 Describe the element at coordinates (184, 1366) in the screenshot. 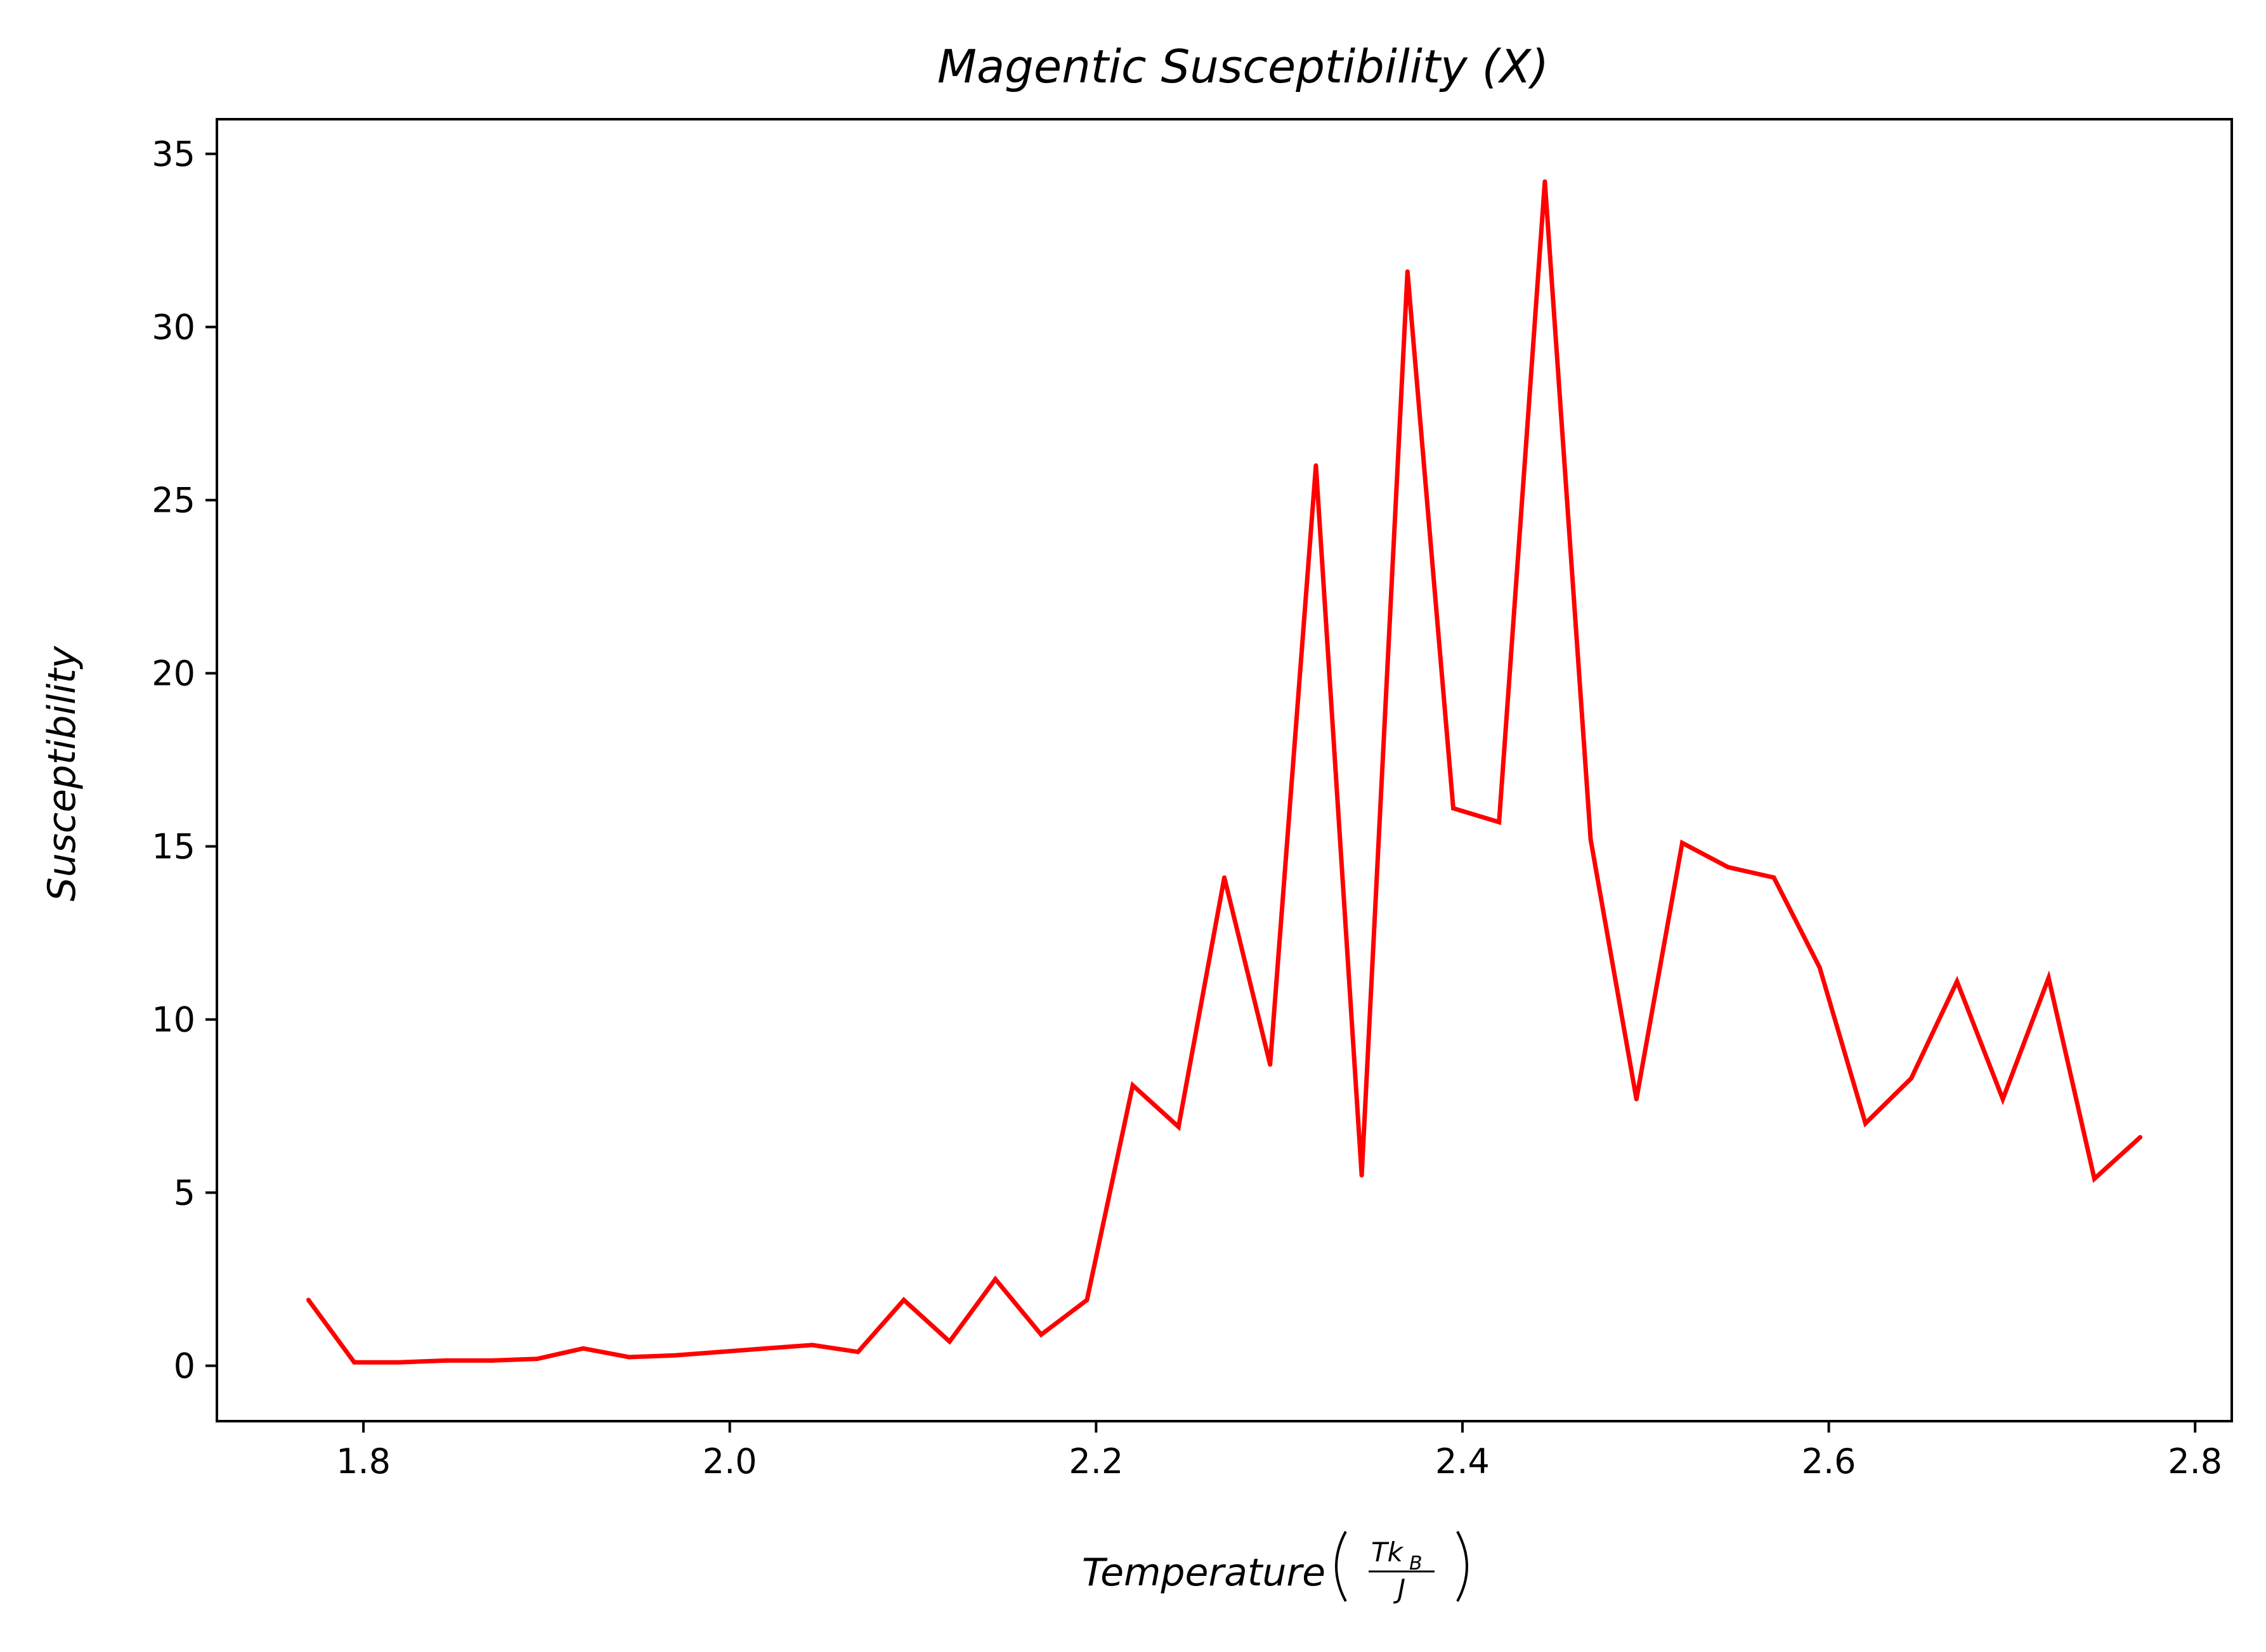

I see `y-tick-label: 0` at that location.